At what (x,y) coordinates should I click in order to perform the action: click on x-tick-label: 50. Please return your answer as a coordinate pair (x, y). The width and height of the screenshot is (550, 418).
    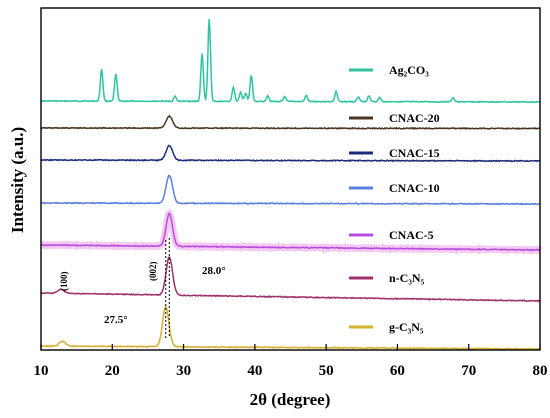
    Looking at the image, I should click on (326, 371).